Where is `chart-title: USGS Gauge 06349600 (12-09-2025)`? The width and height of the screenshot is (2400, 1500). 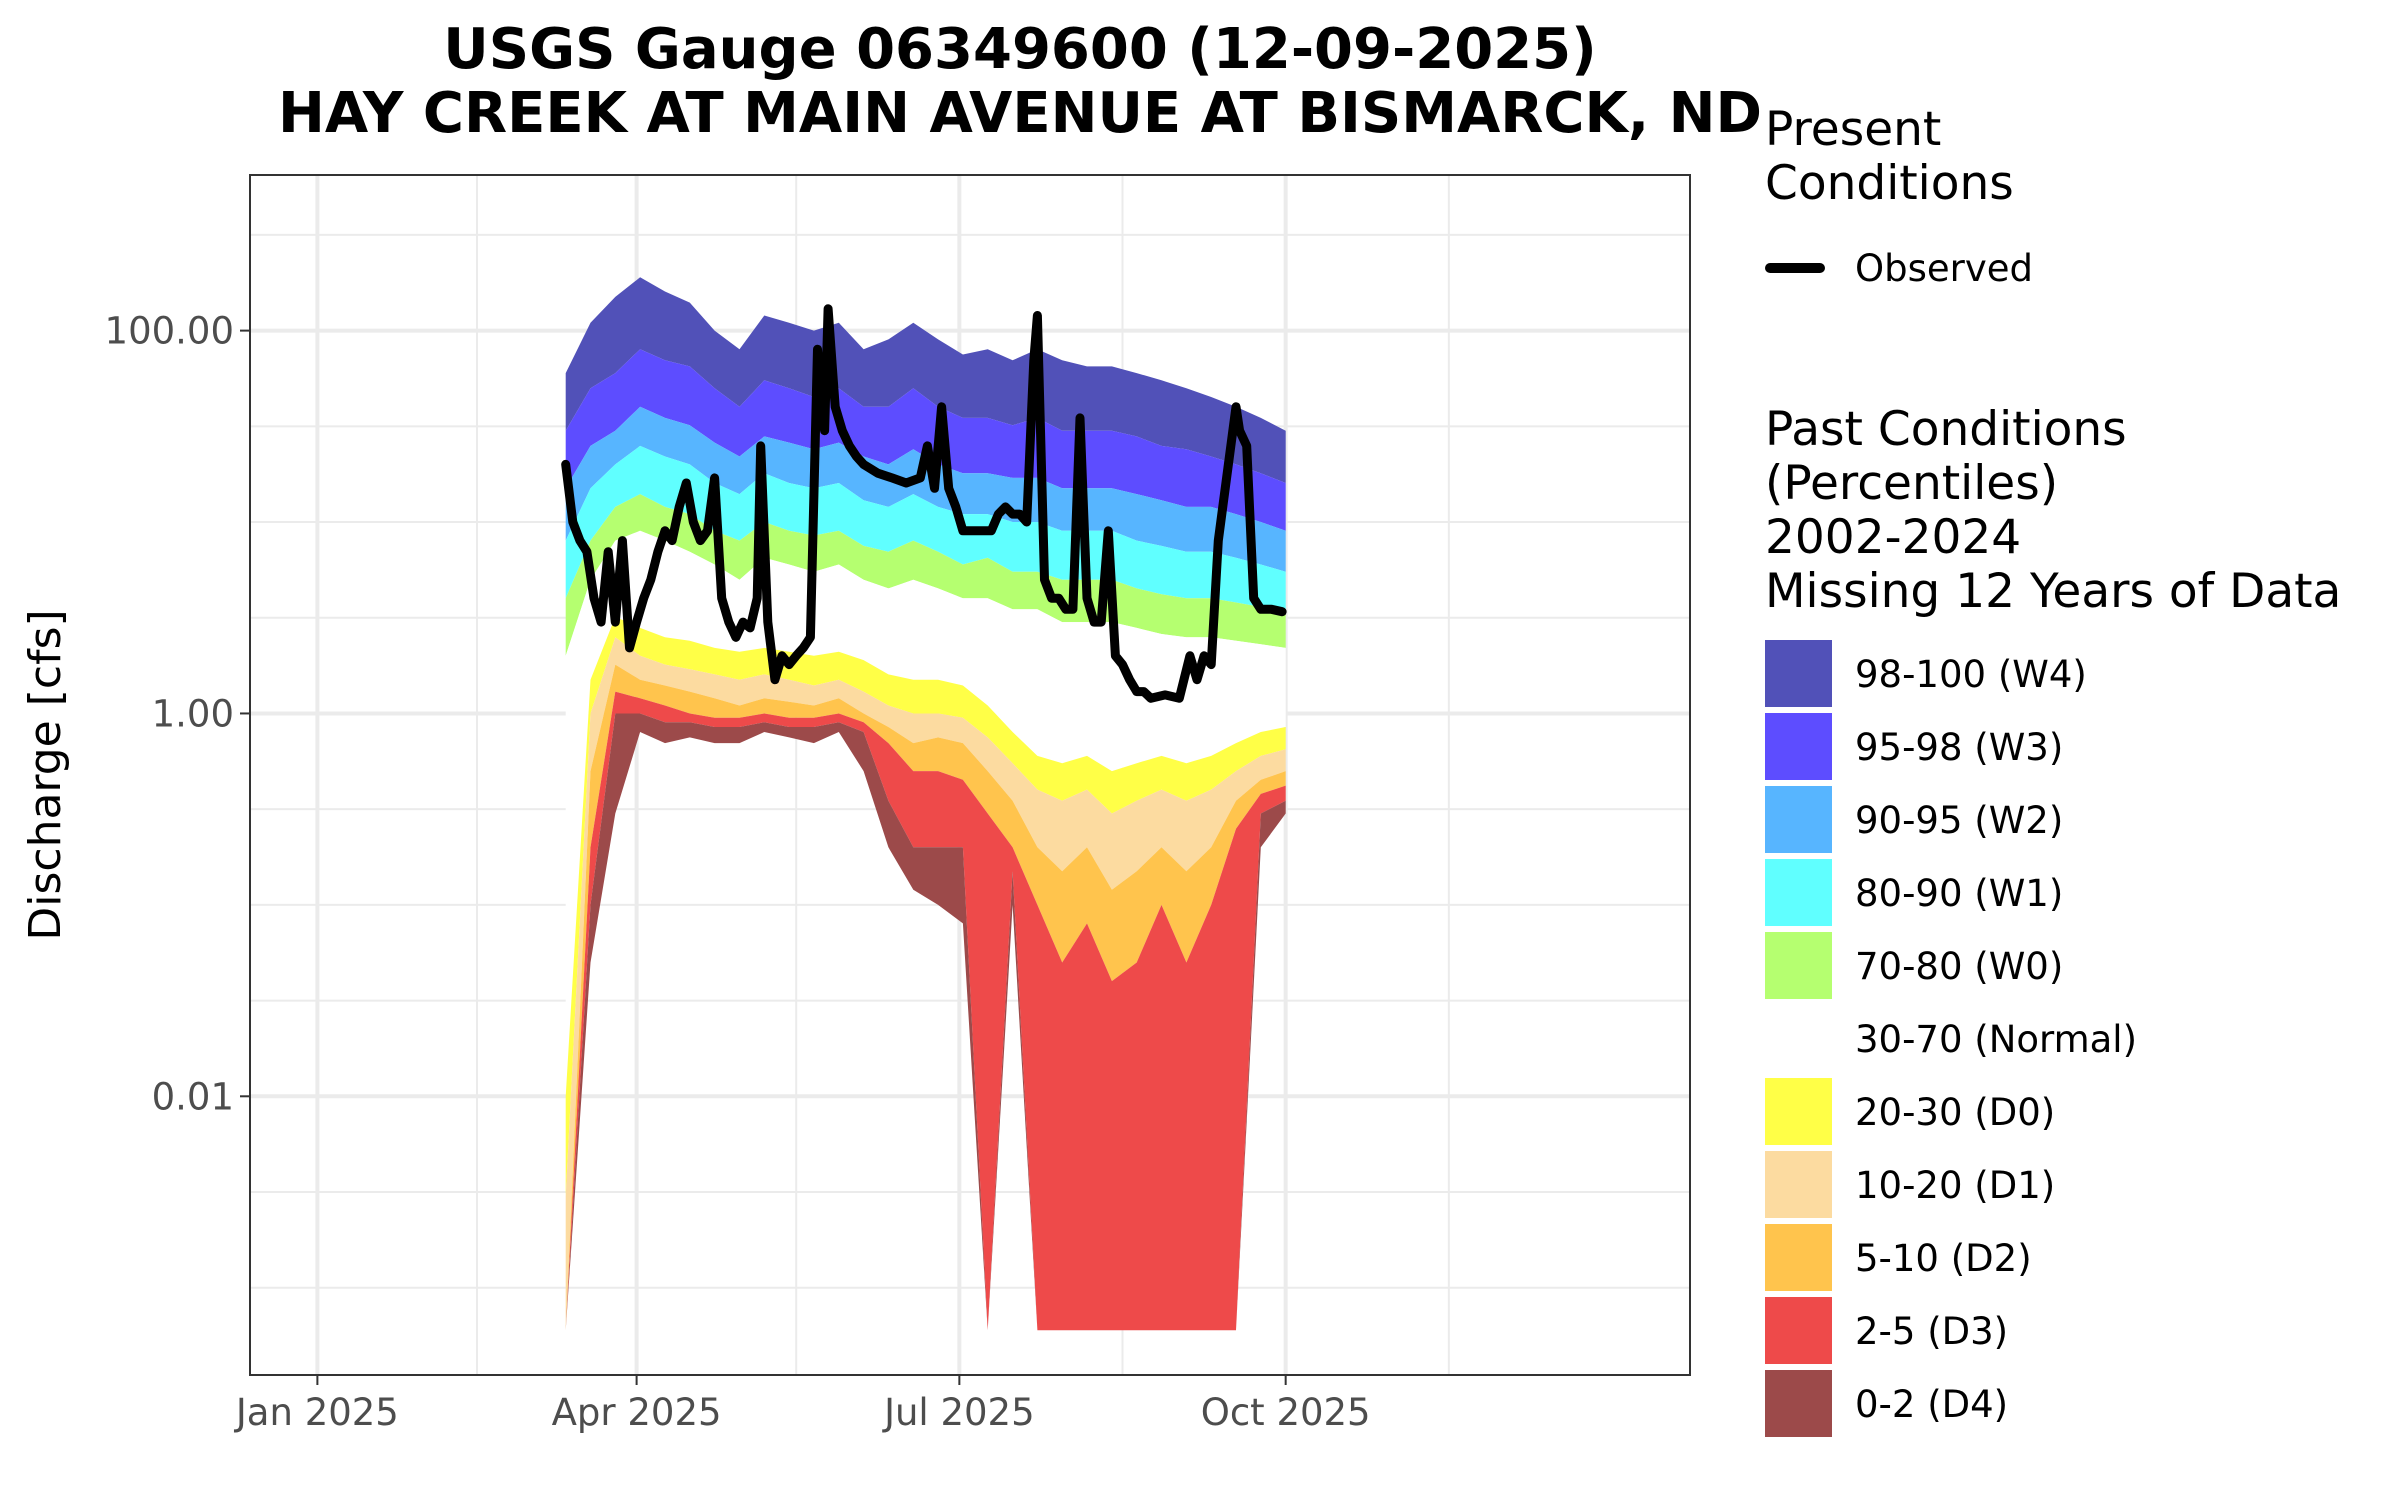 chart-title: USGS Gauge 06349600 (12-09-2025) is located at coordinates (1019, 49).